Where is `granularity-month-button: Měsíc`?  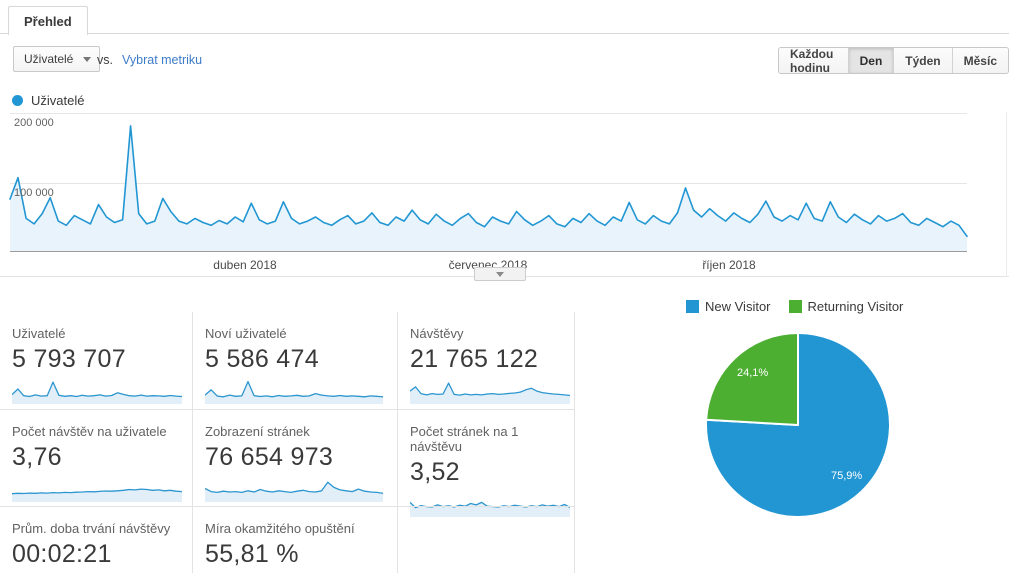 granularity-month-button: Měsíc is located at coordinates (979, 60).